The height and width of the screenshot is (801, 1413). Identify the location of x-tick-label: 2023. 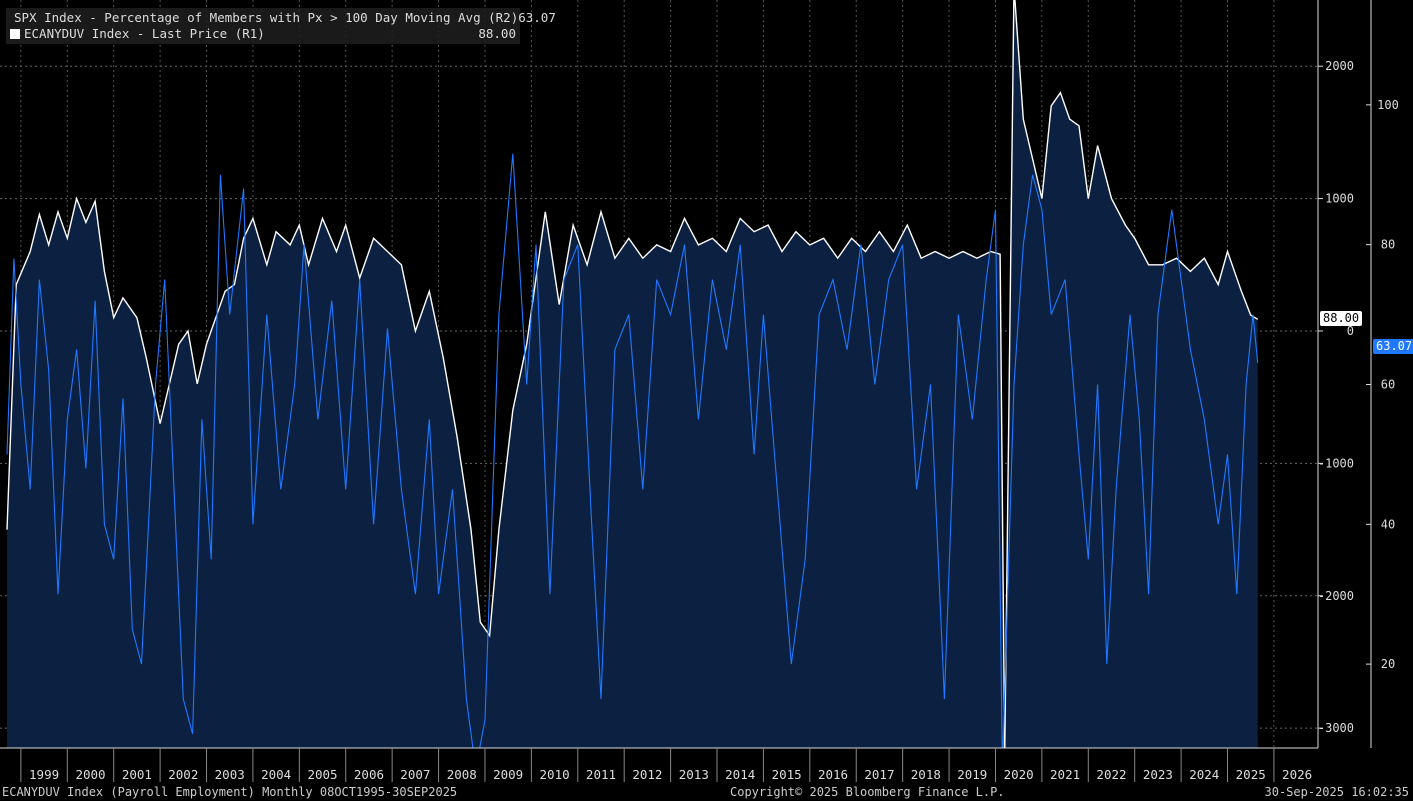
(1158, 774).